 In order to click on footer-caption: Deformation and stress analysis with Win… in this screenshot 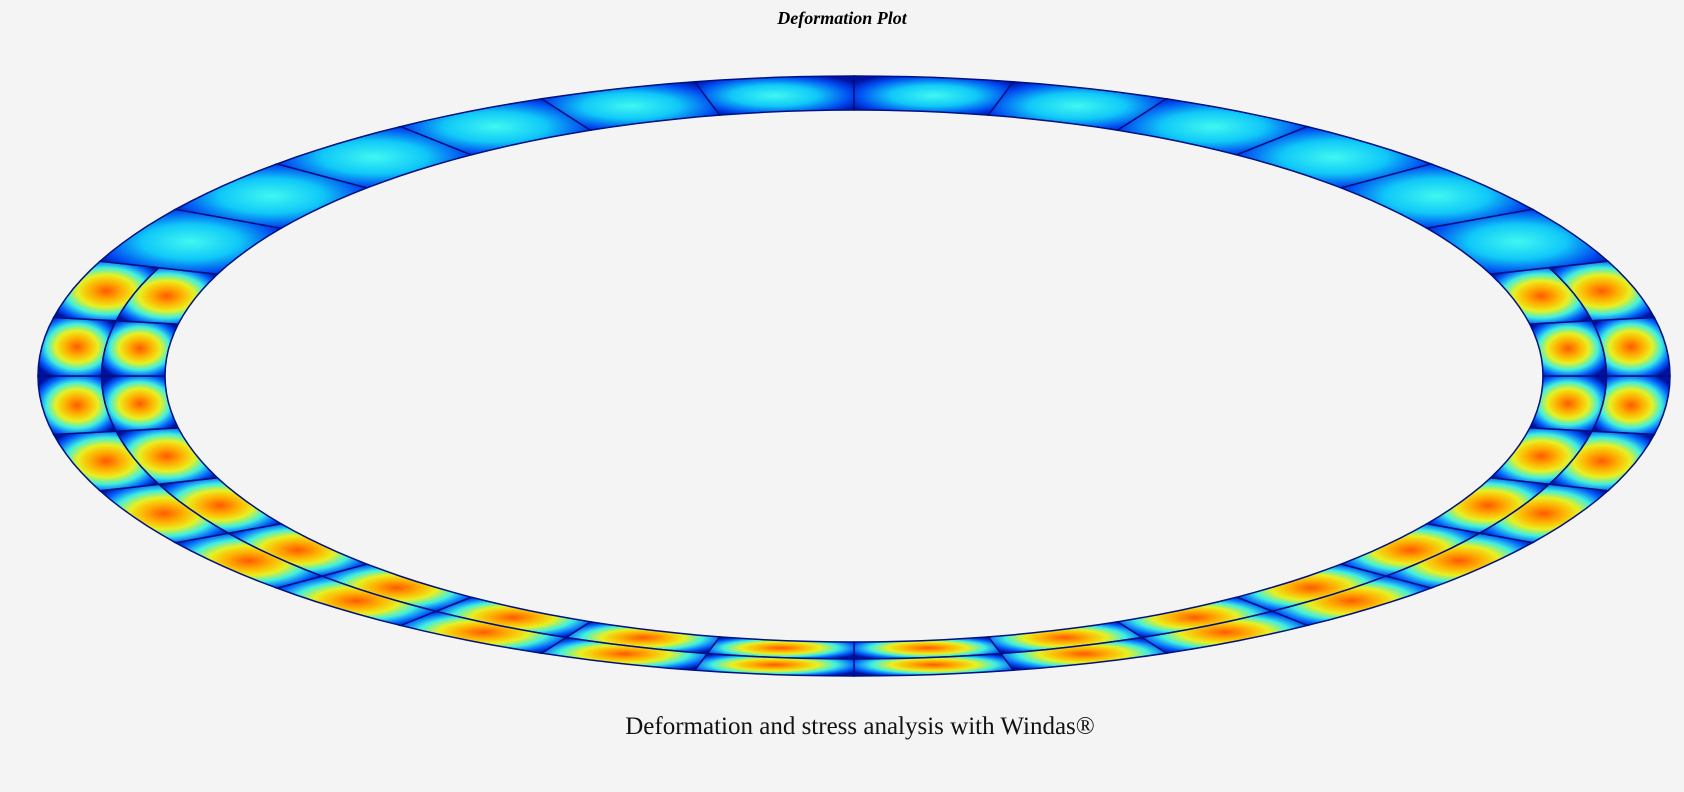, I will do `click(860, 726)`.